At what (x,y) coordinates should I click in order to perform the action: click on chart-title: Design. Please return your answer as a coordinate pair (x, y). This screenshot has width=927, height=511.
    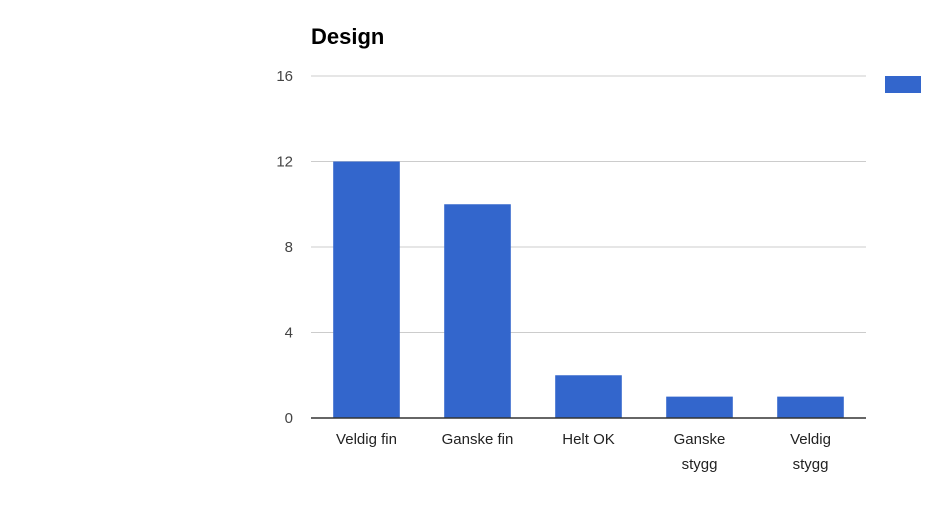
    Looking at the image, I should click on (347, 36).